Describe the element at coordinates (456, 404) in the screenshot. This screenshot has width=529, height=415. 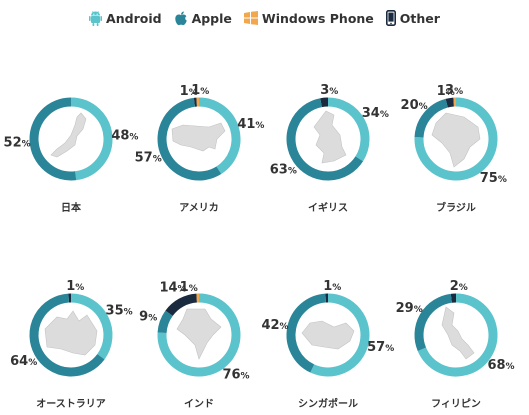
I see `country-label: フィリピン` at that location.